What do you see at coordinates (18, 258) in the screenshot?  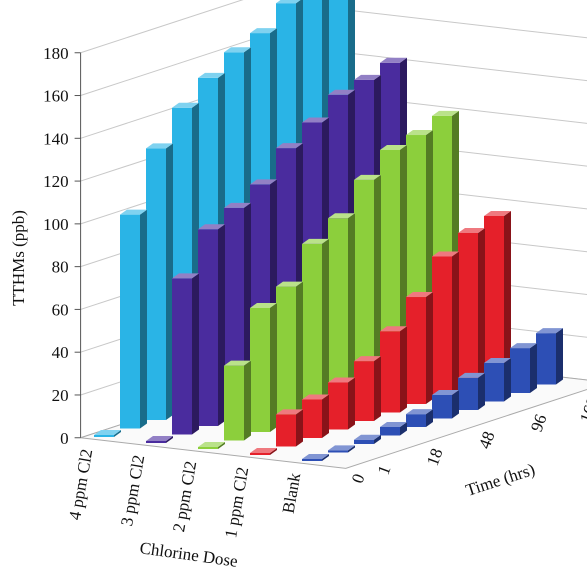 I see `y-axis-label: TTHMs (ppb)` at bounding box center [18, 258].